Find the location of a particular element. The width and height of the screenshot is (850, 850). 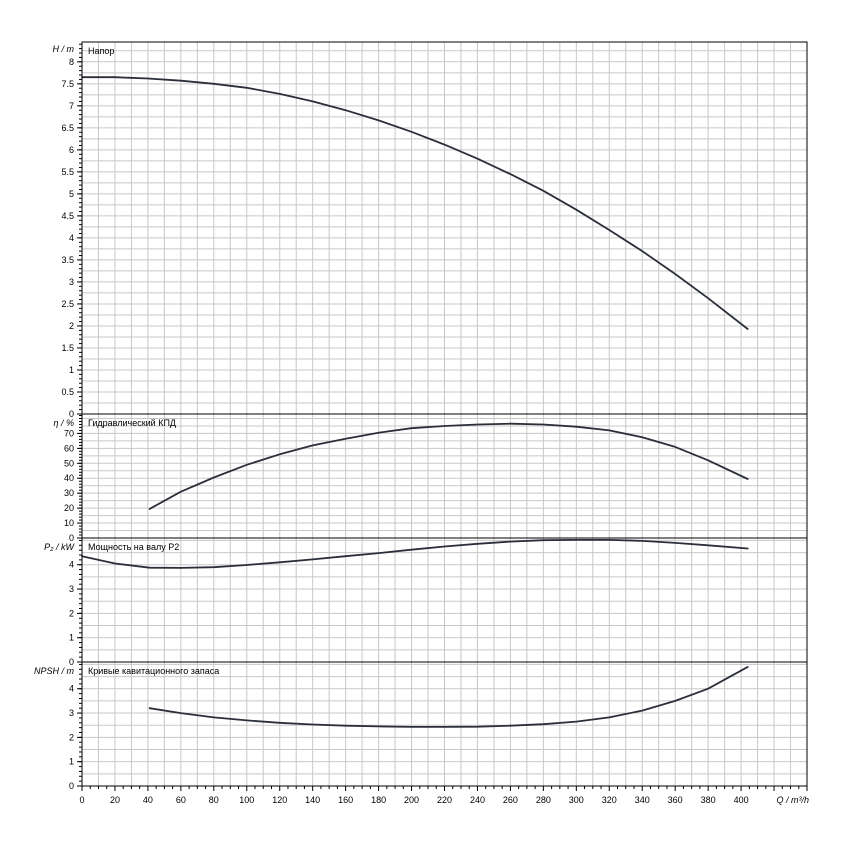

panel-efficiency: 0 10 20 30 40 50 60 70η / % Гидравлический КПД is located at coordinates (430, 478).